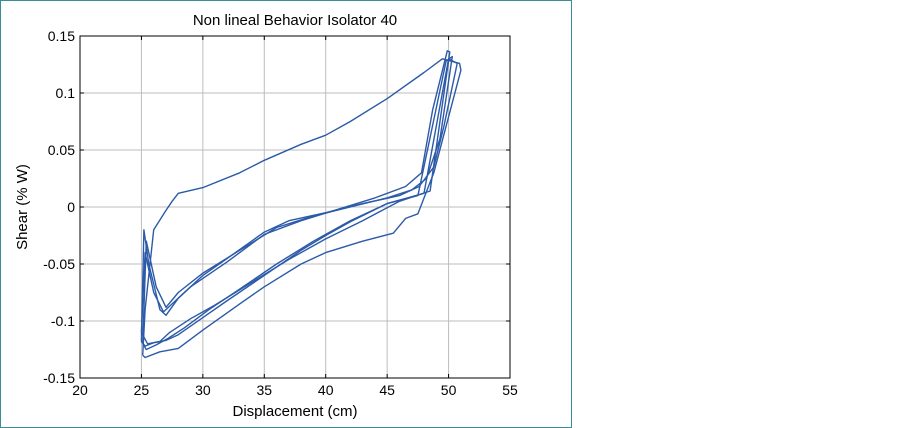  I want to click on x-tick-label: 45, so click(387, 390).